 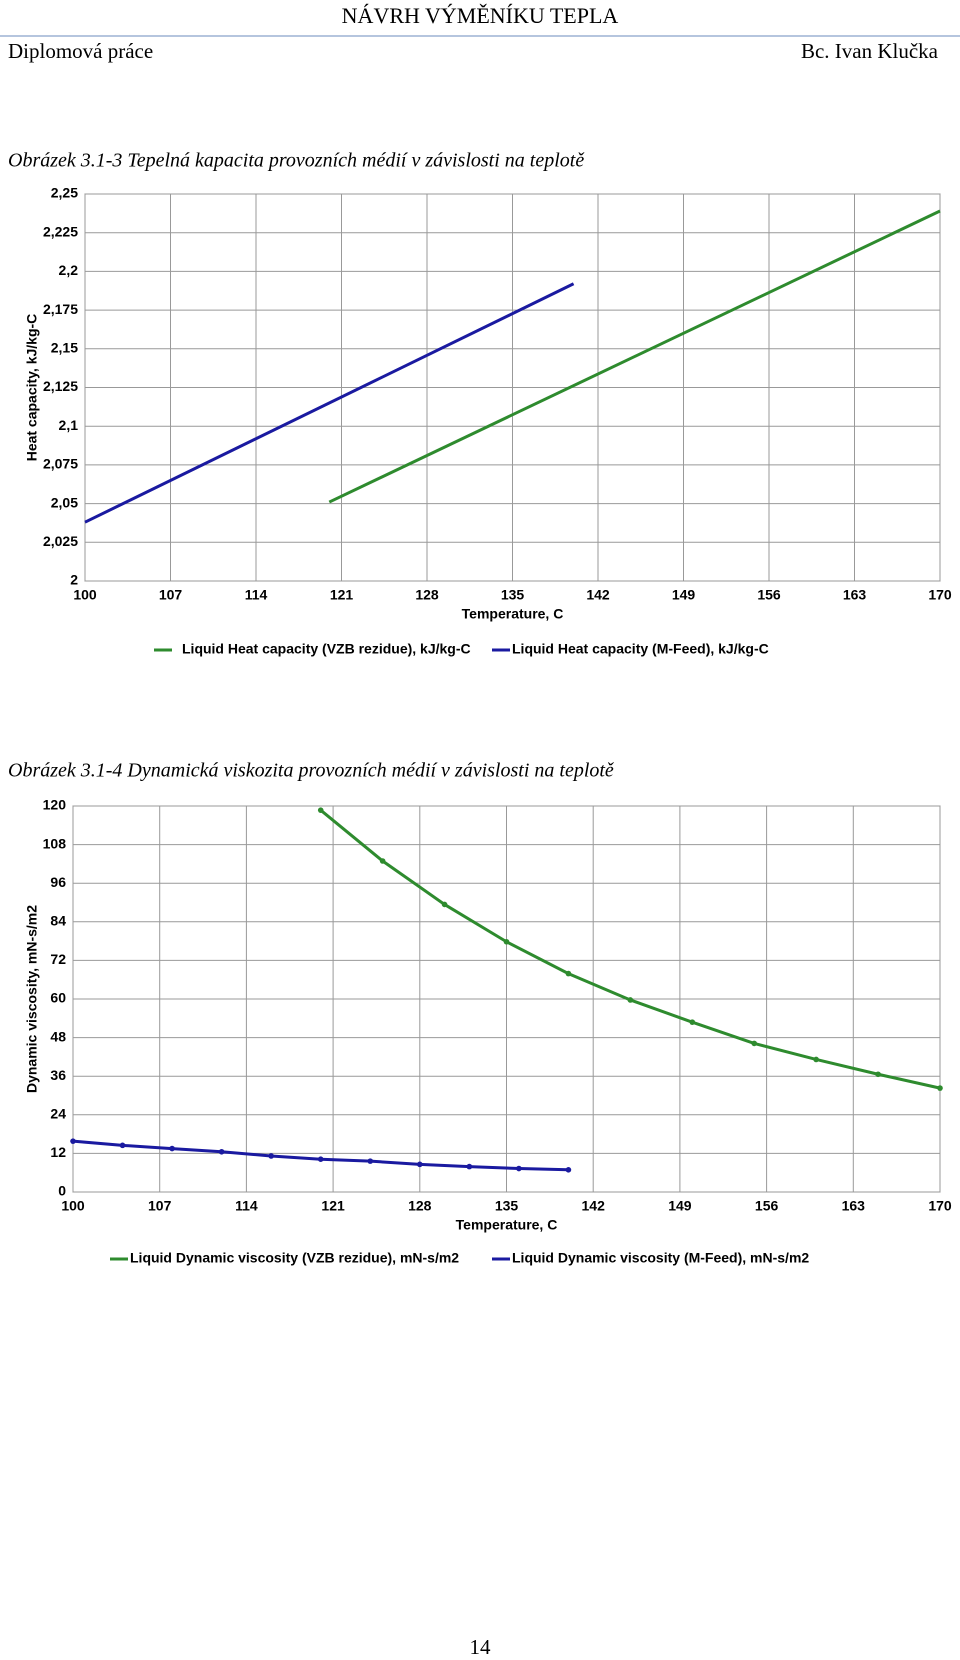 What do you see at coordinates (58, 1075) in the screenshot?
I see `y-tick-label: 36` at bounding box center [58, 1075].